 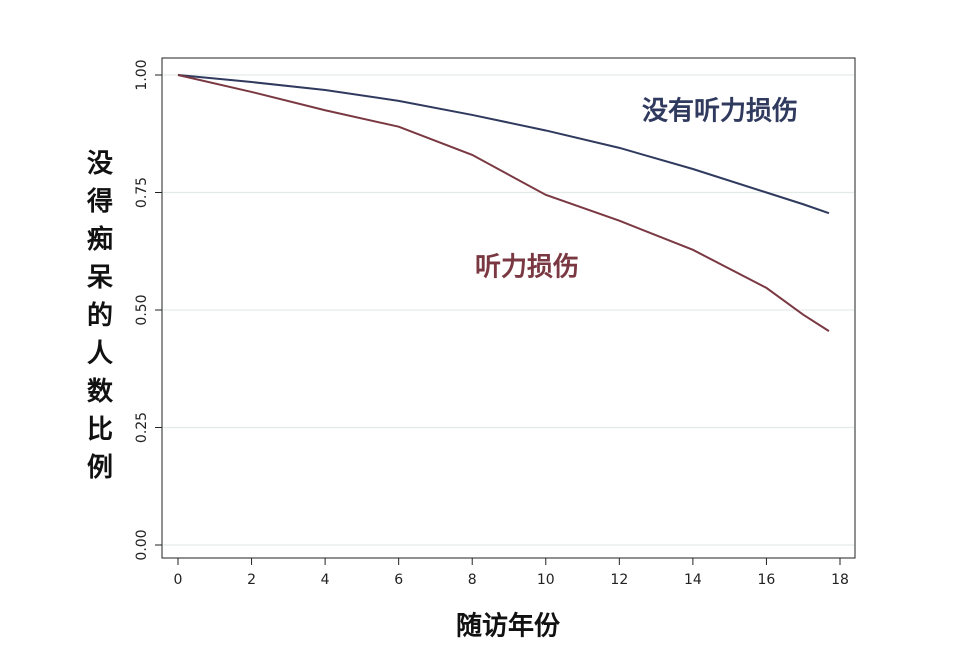 What do you see at coordinates (503, 144) in the screenshot?
I see `series-line` at bounding box center [503, 144].